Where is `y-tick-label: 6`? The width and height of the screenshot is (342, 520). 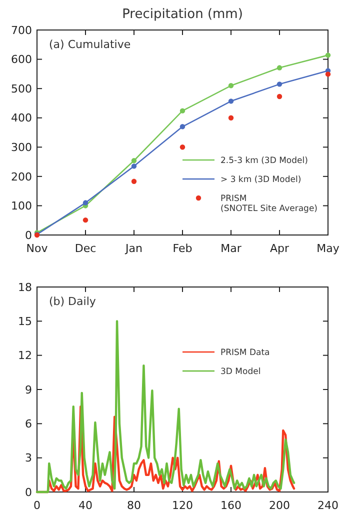 y-tick-label: 6 is located at coordinates (28, 424).